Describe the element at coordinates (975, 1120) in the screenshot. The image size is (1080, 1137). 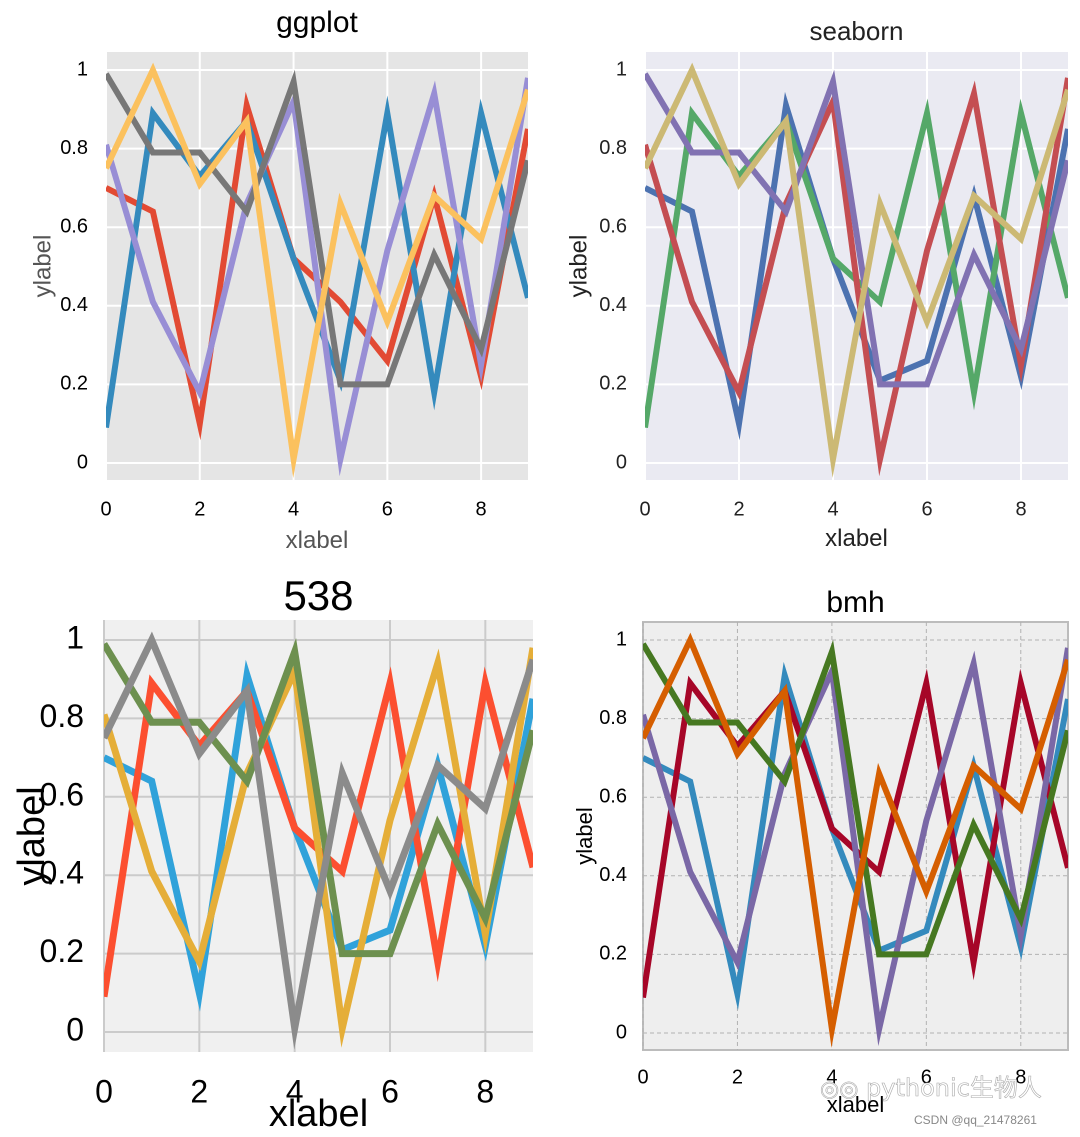
I see `watermark-credit: CSDN @qq_21478261` at that location.